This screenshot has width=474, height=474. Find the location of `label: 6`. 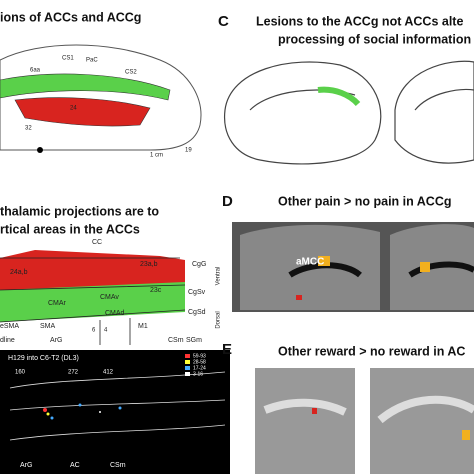

label: 6 is located at coordinates (94, 331).